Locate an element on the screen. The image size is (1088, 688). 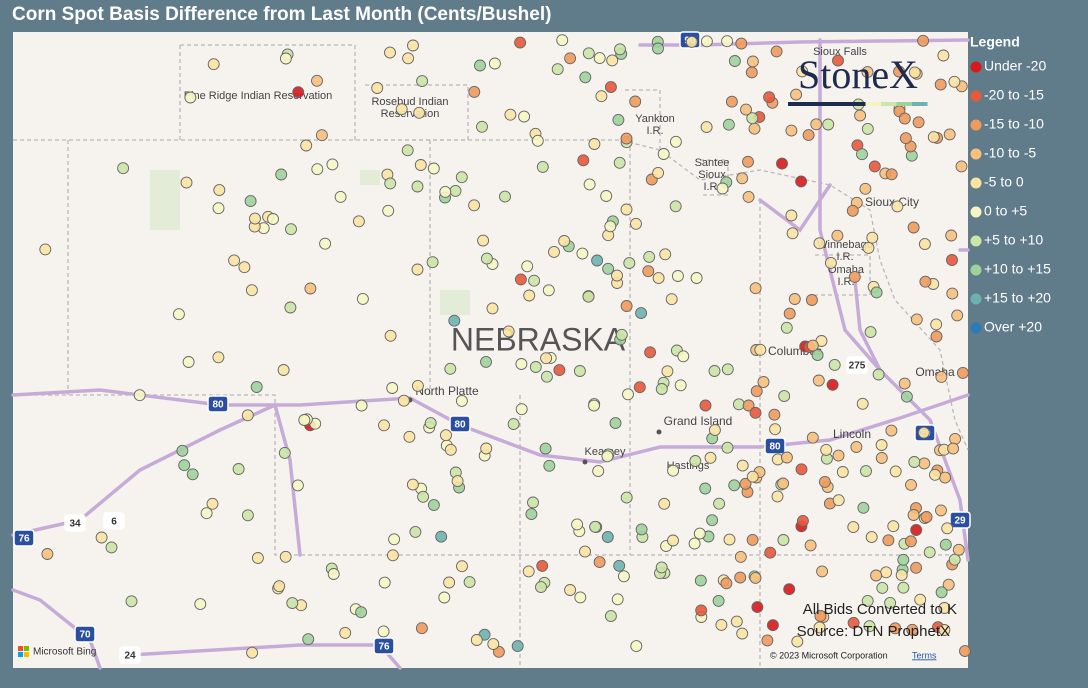
note: All Bids Converted to K is located at coordinates (880, 609).